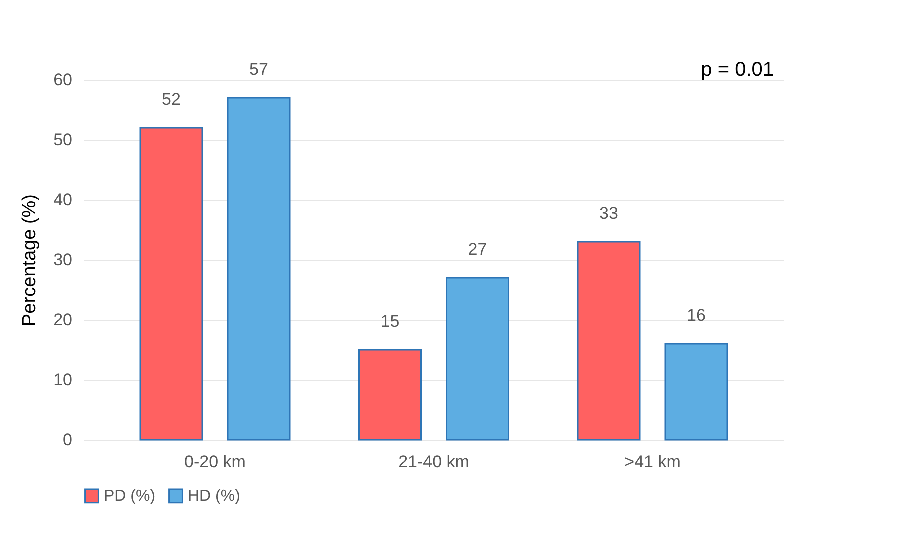 Image resolution: width=917 pixels, height=539 pixels. I want to click on legend-label: HD (%), so click(214, 497).